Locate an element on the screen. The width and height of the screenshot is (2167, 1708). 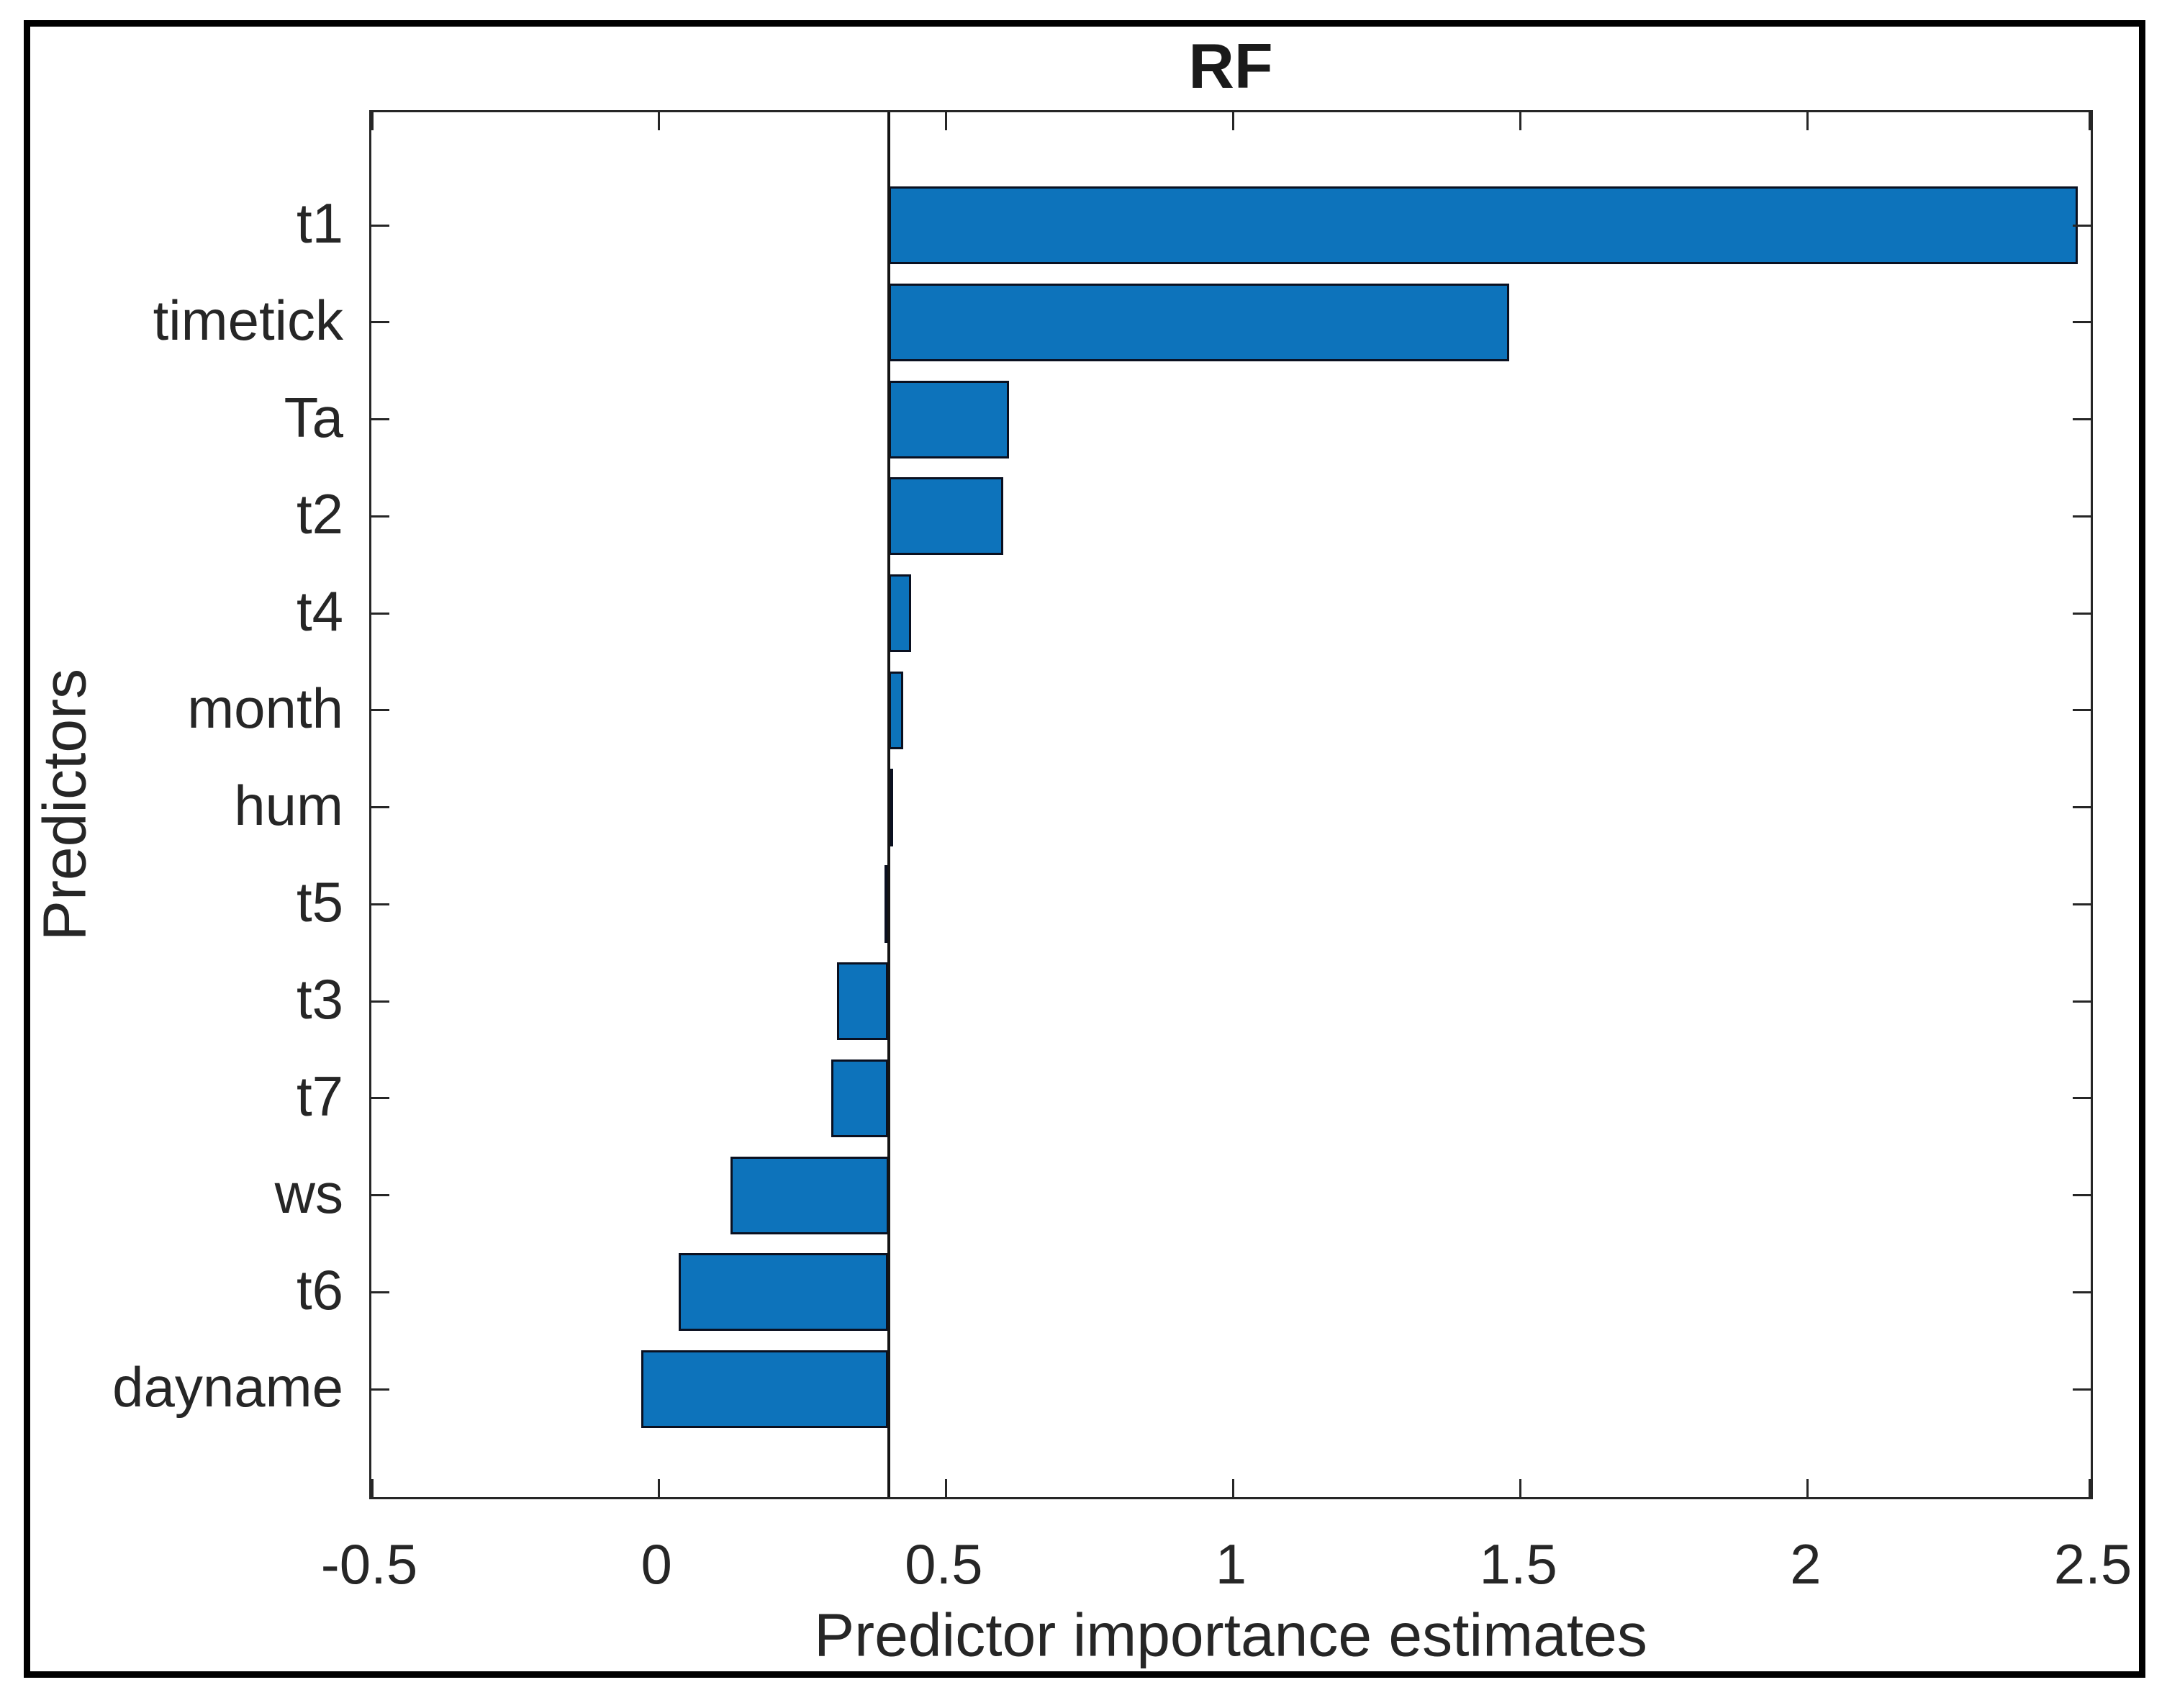
bar-t6 is located at coordinates (784, 1293).